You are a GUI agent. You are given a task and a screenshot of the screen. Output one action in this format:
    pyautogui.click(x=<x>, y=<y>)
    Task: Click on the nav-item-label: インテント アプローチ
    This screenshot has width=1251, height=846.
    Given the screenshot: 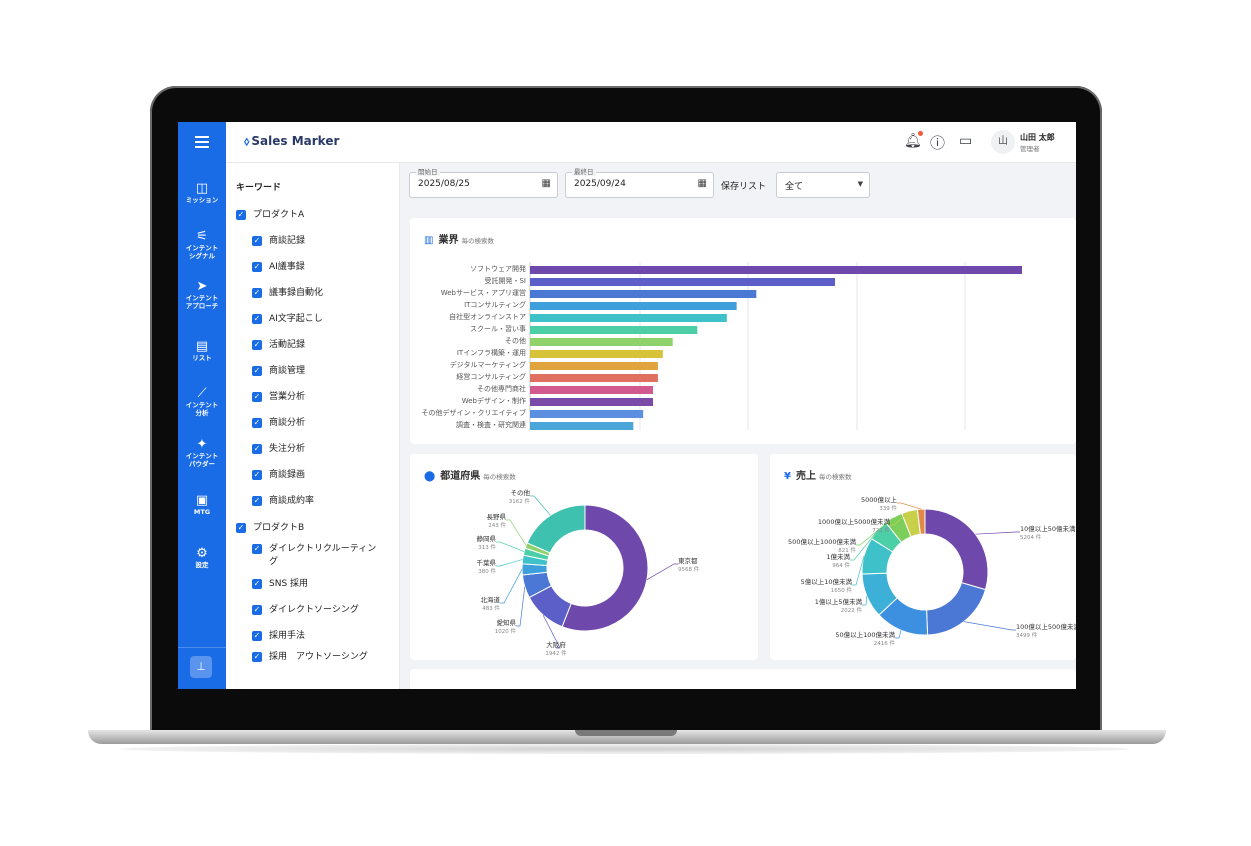 What is the action you would take?
    pyautogui.click(x=202, y=302)
    